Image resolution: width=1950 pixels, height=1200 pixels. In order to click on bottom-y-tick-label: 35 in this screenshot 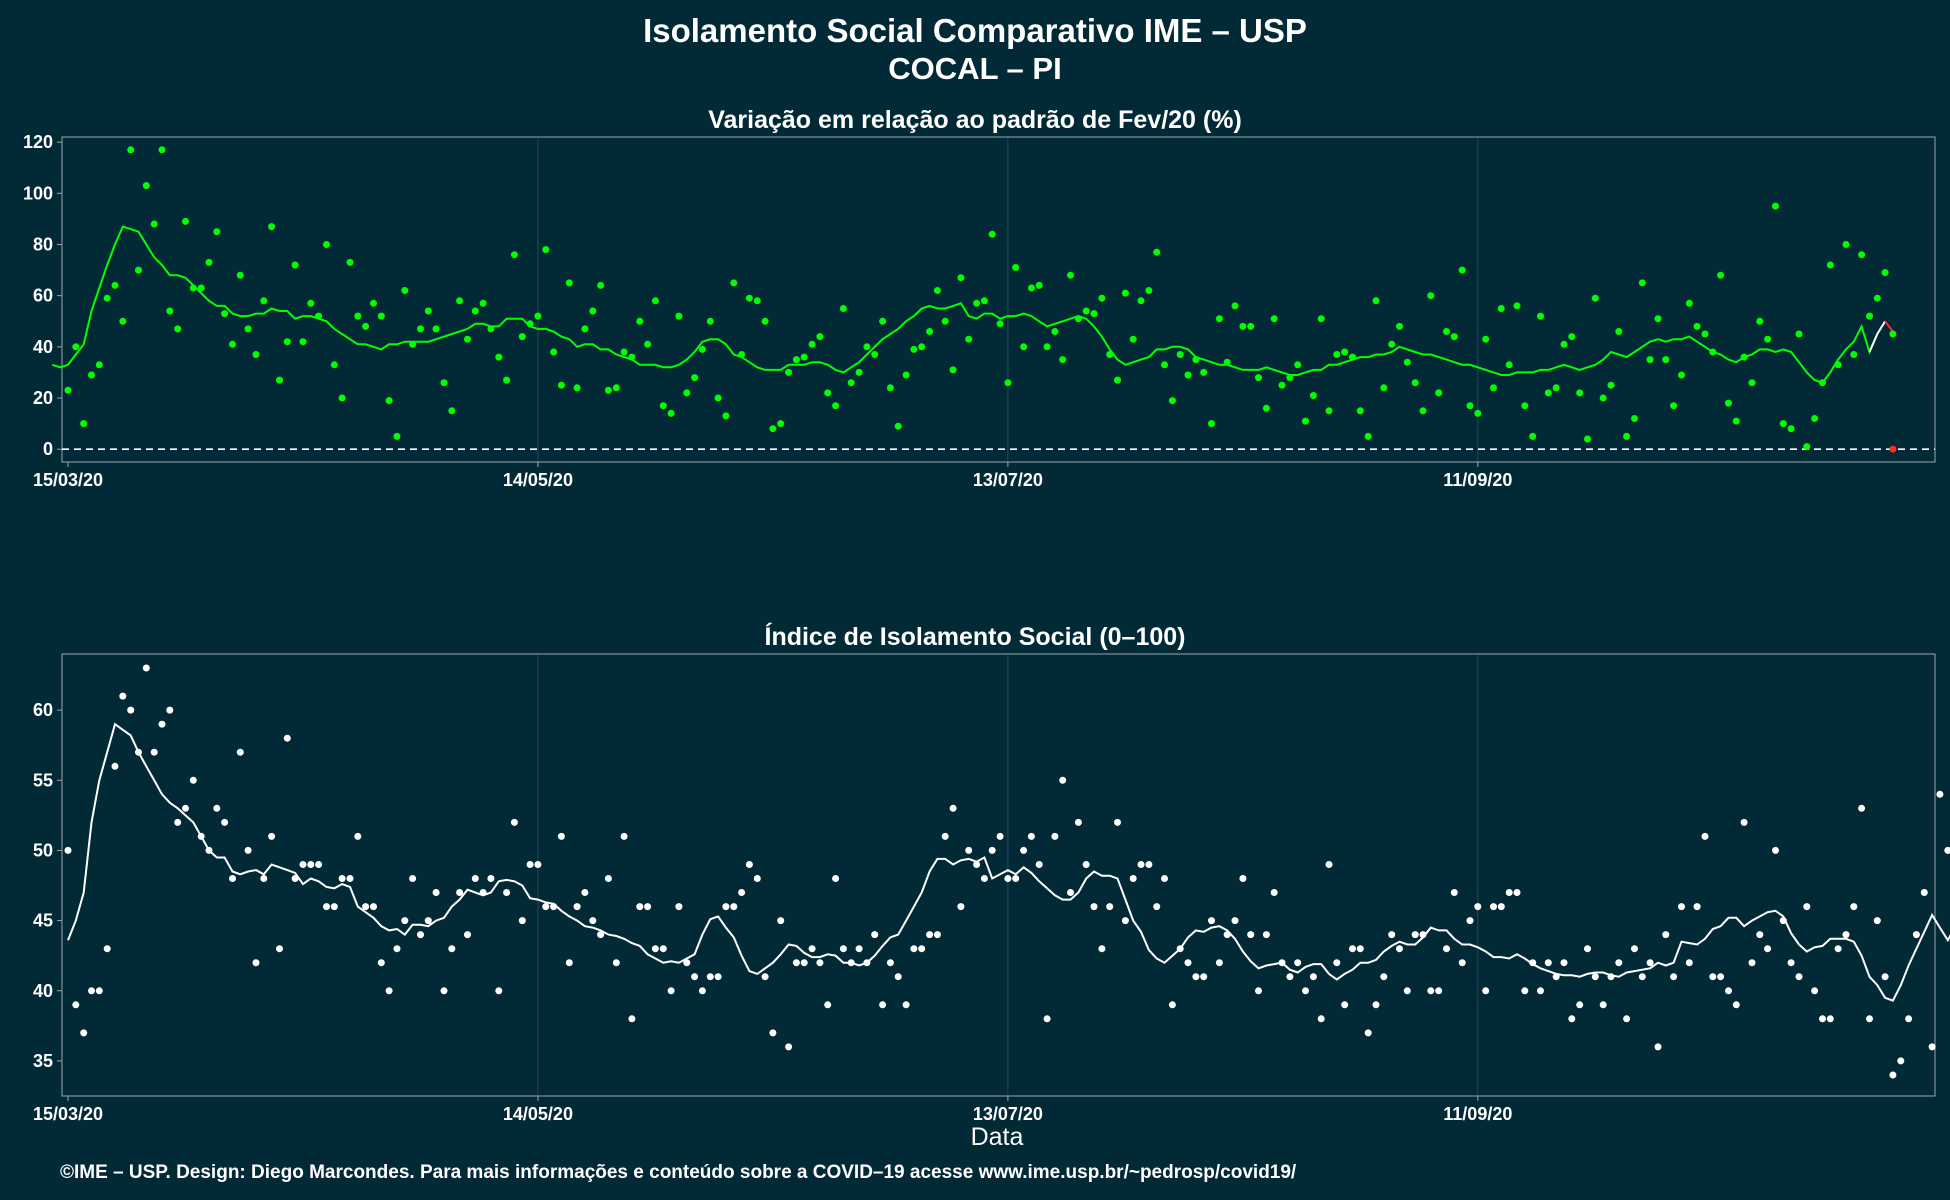, I will do `click(43, 1061)`.